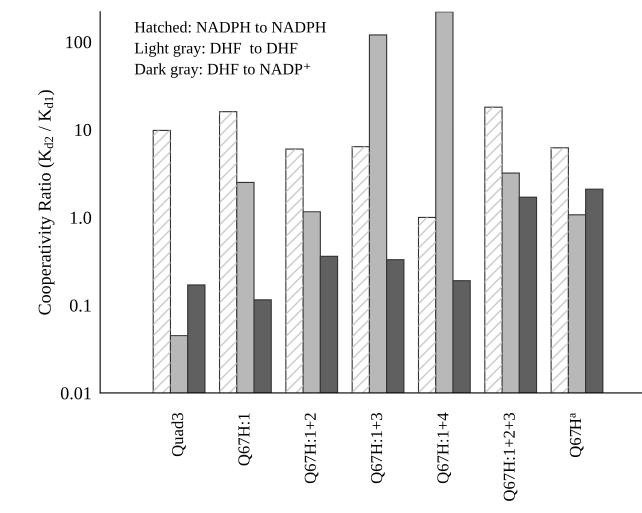  Describe the element at coordinates (46, 202) in the screenshot. I see `y-axis-title: Cooperativity Ratio (K$_{d2}$ / K$_{d1}$)` at that location.